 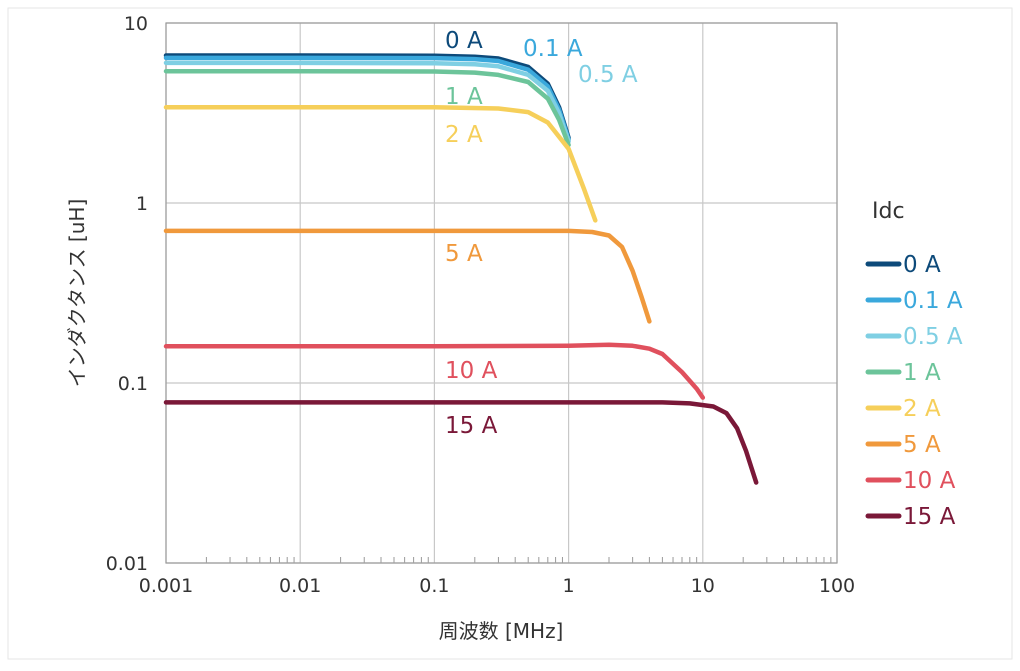 What do you see at coordinates (142, 204) in the screenshot?
I see `y-tick-label: 1` at bounding box center [142, 204].